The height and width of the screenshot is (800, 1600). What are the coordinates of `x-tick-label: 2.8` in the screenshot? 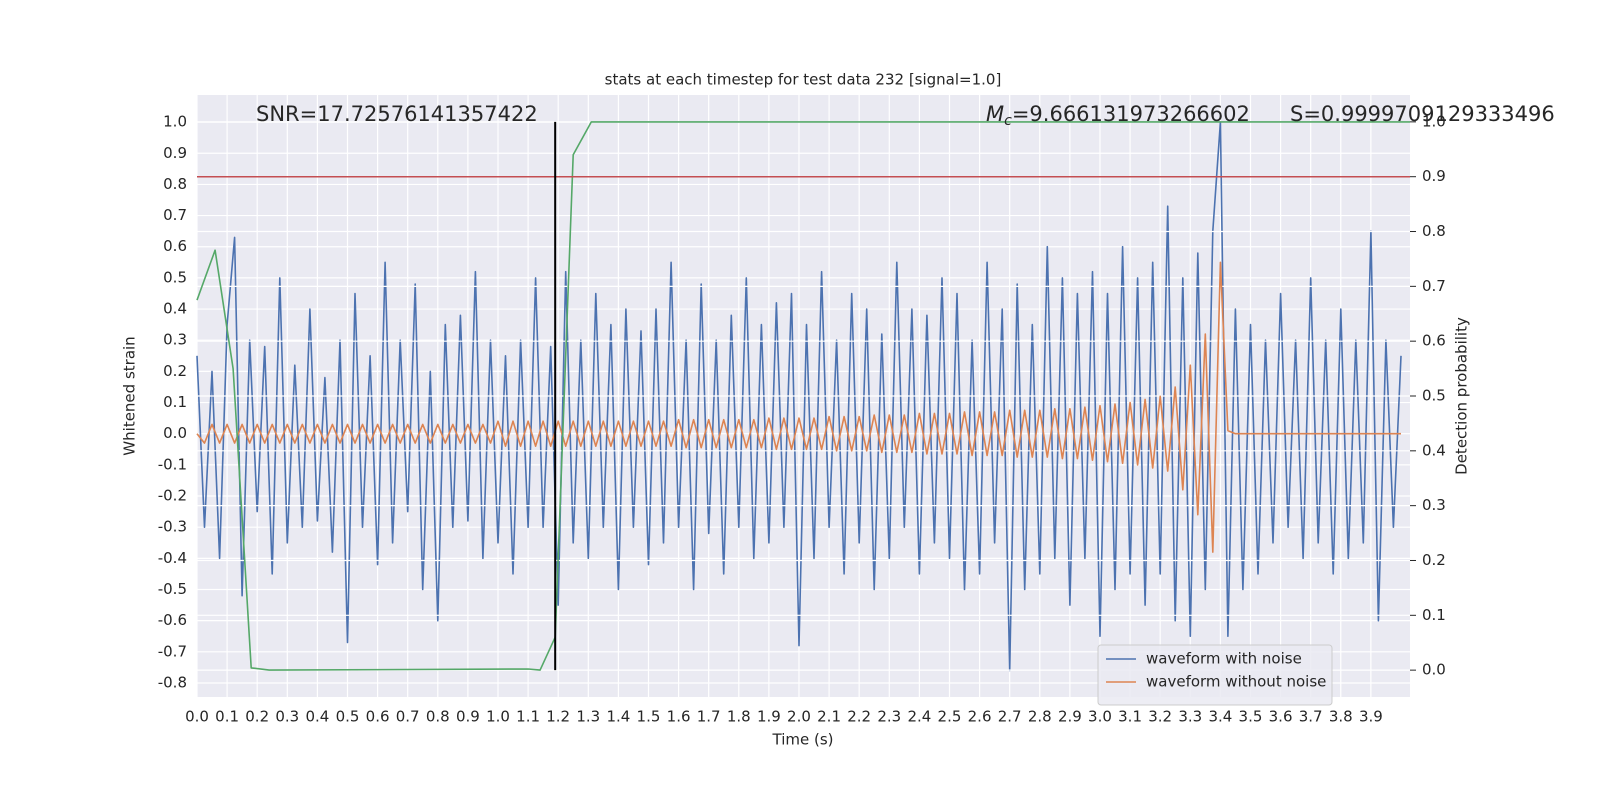 It's located at (1040, 717).